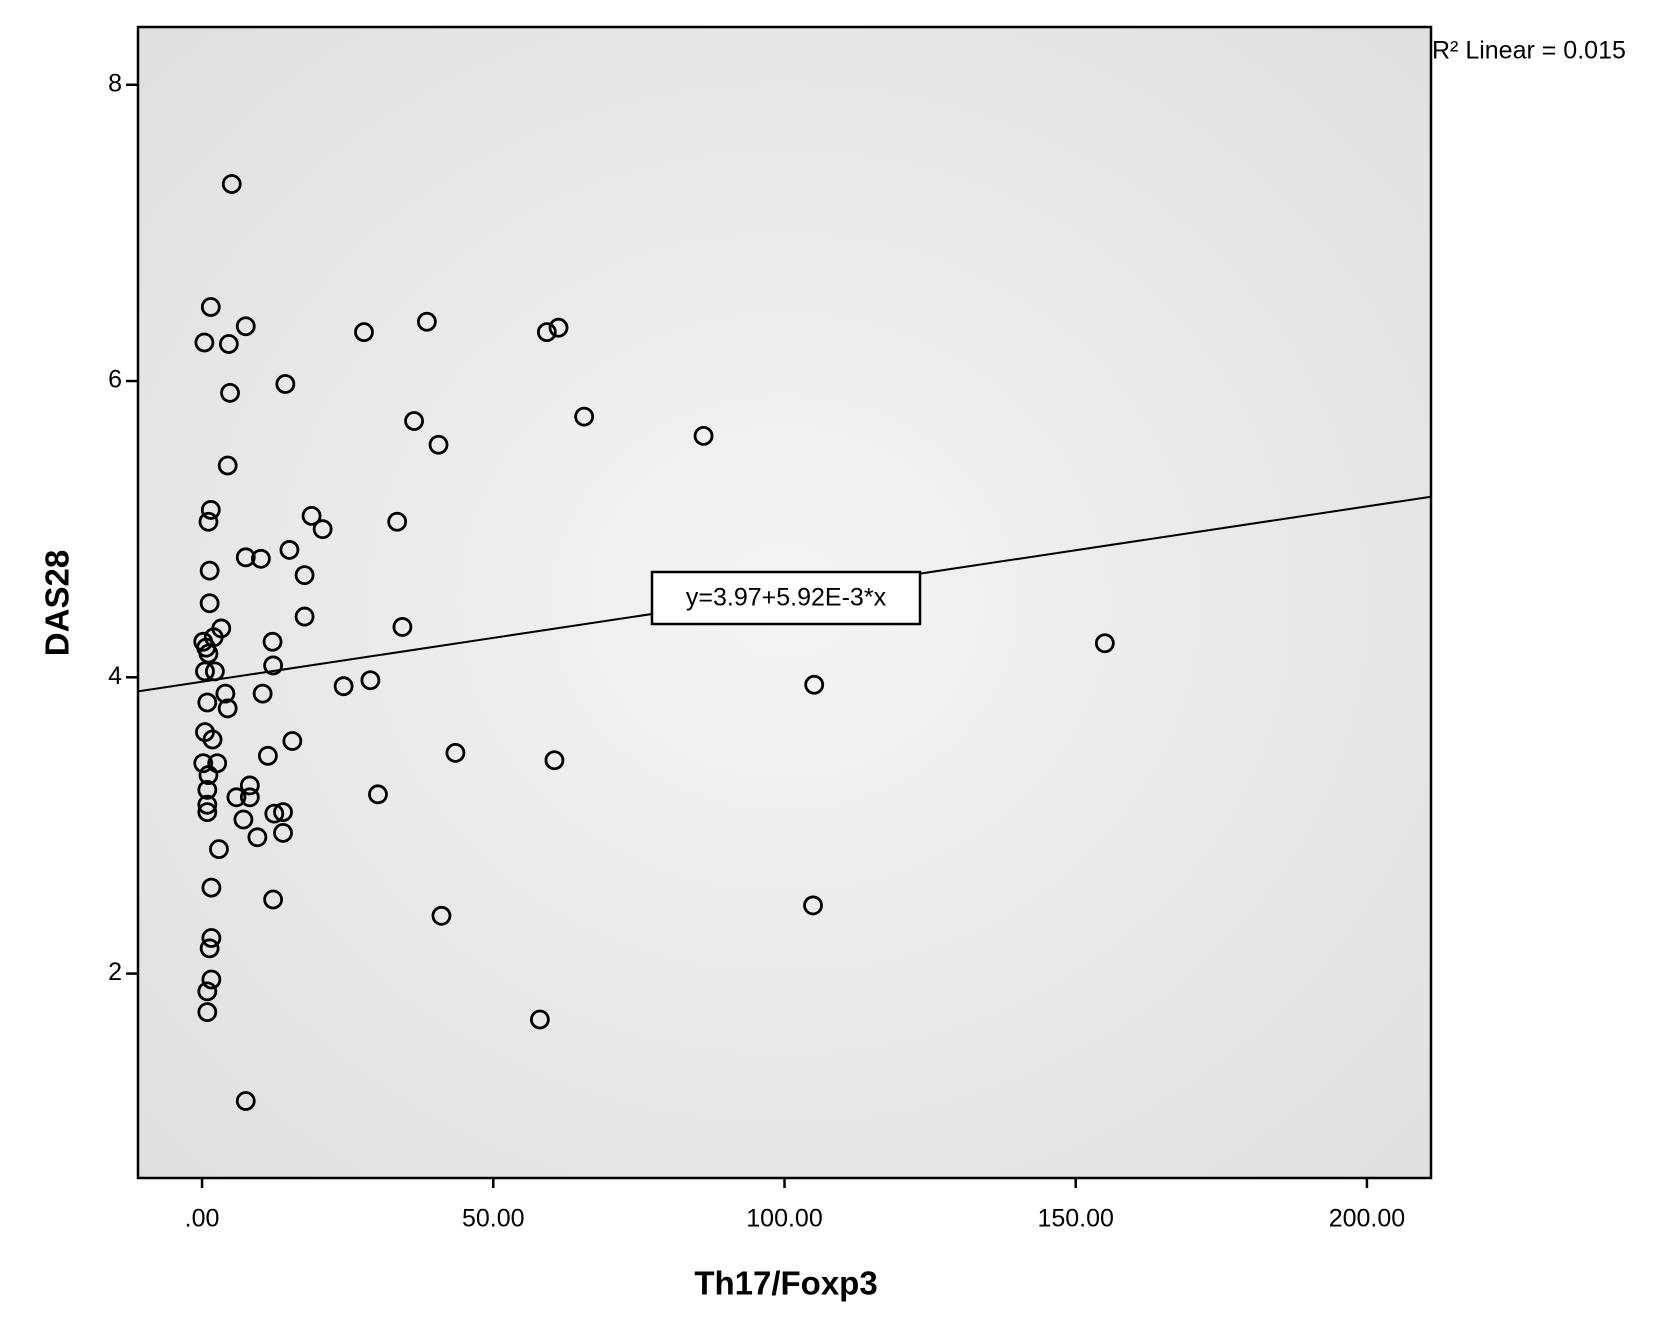 Image resolution: width=1660 pixels, height=1344 pixels. Describe the element at coordinates (115, 83) in the screenshot. I see `y-tick-label: 8` at that location.